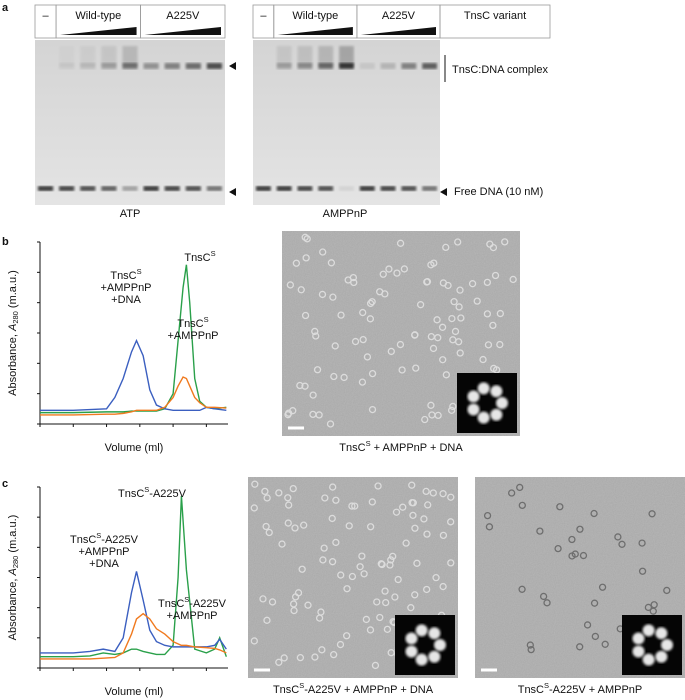 The width and height of the screenshot is (685, 700). I want to click on gel-caption: ATP, so click(130, 214).